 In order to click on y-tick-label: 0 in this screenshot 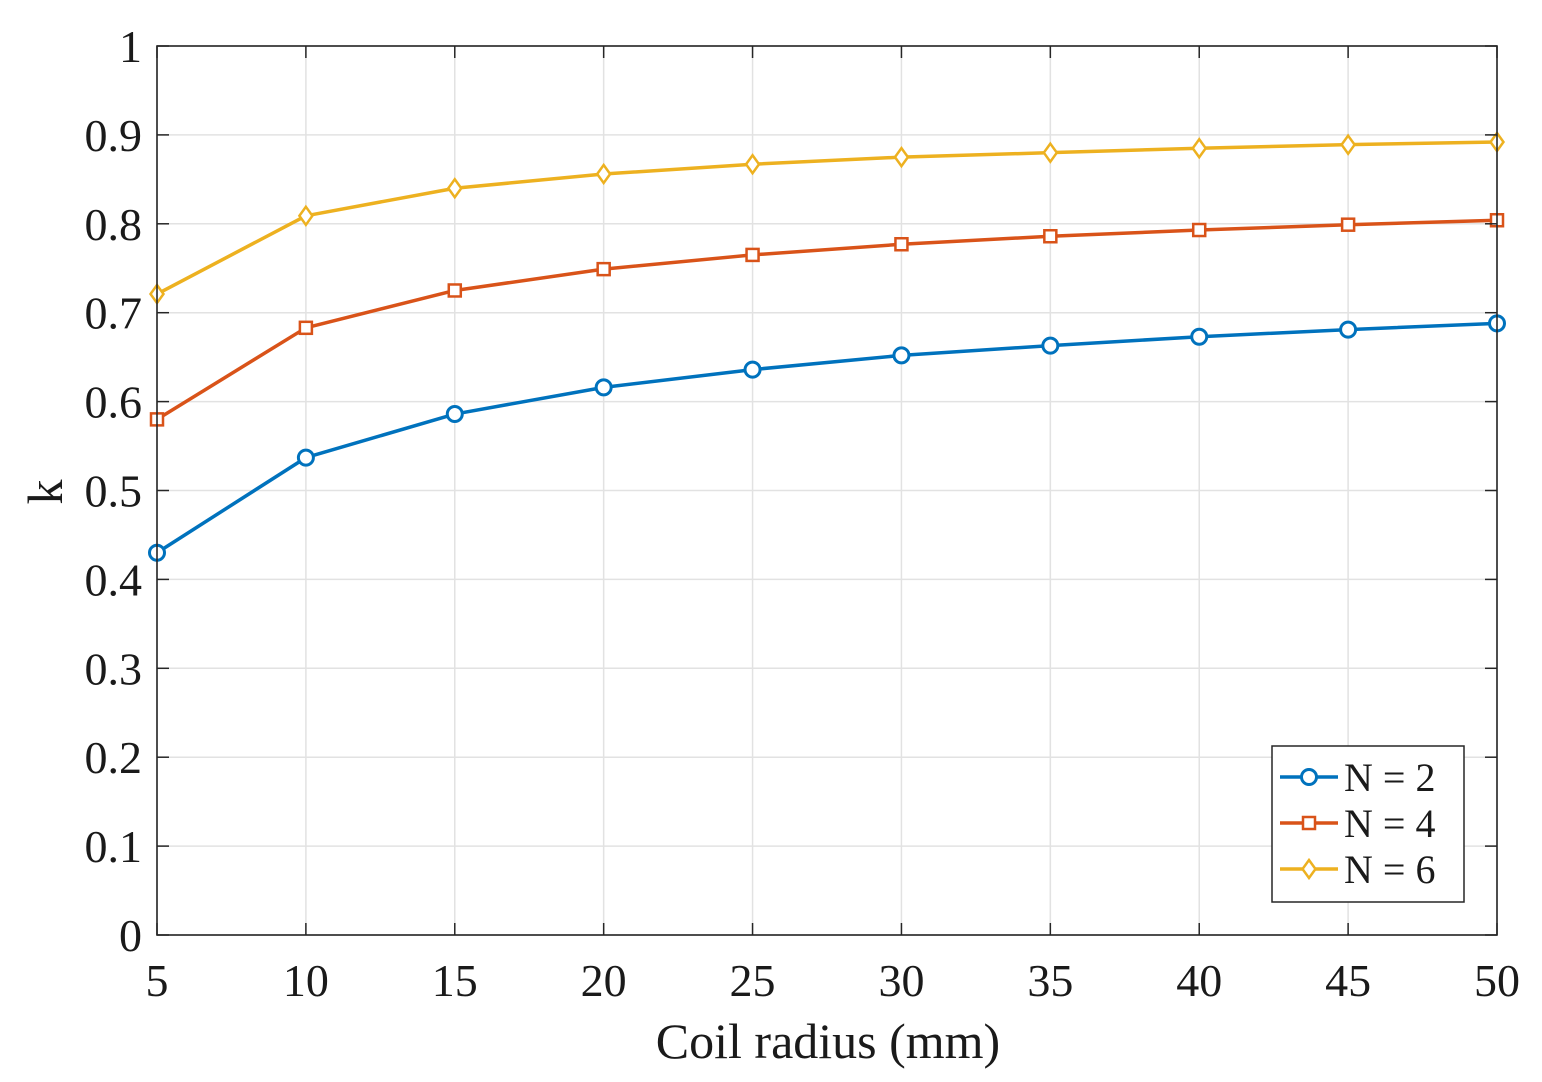, I will do `click(130, 935)`.